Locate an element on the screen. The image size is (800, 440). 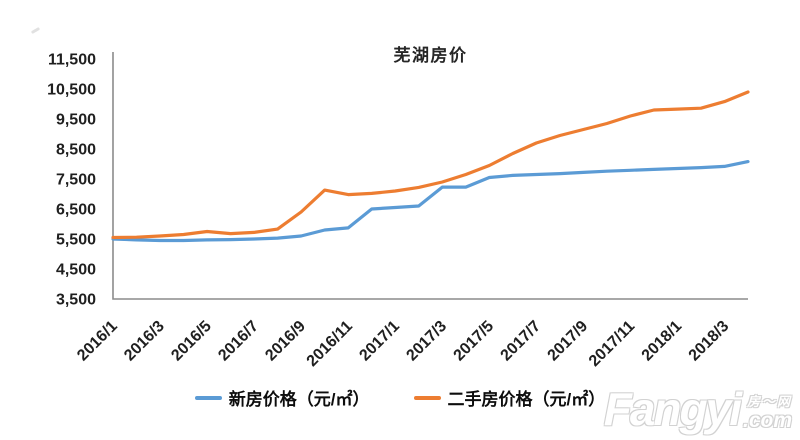
y-axis-tick-label: 4,500 is located at coordinates (76, 270).